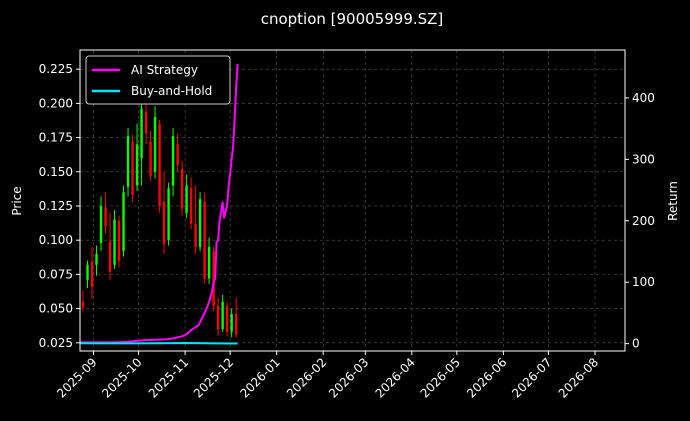  I want to click on candlesticks, so click(159, 212).